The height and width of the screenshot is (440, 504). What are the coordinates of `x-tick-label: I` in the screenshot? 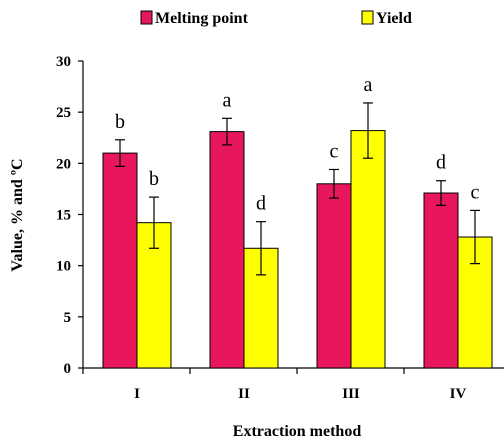 It's located at (137, 394).